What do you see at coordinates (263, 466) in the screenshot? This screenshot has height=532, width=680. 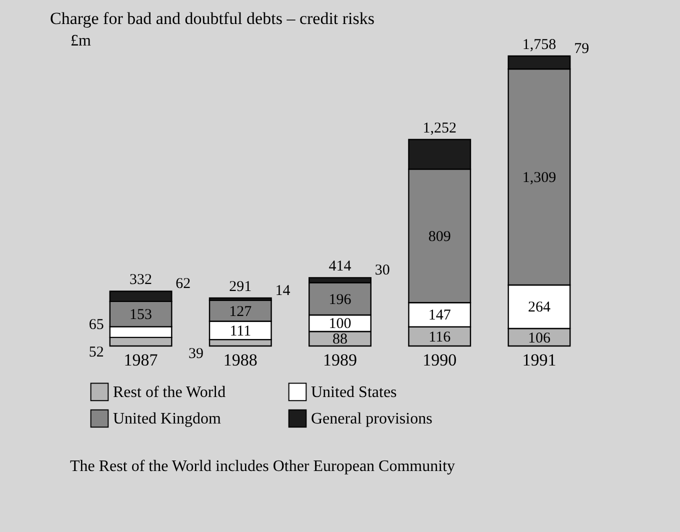 I see `text: The Rest of the World includes Other European Community` at bounding box center [263, 466].